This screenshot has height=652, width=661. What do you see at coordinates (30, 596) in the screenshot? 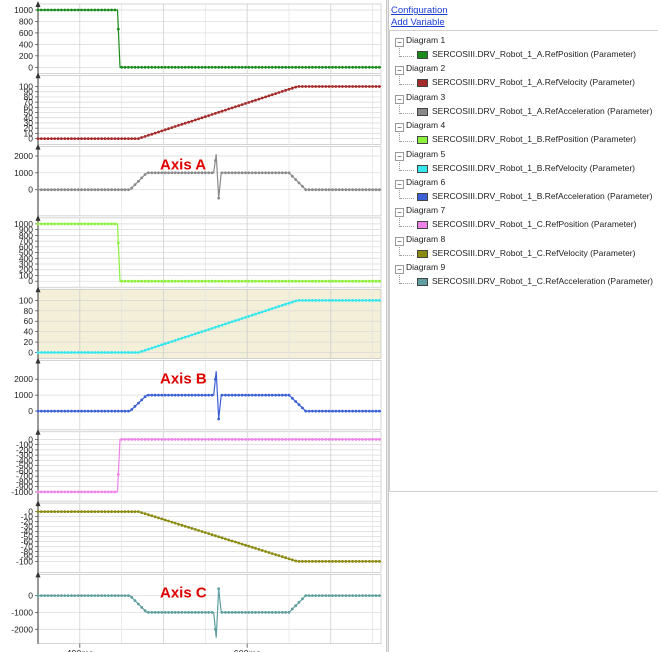
I see `y-tick-label: 0` at bounding box center [30, 596].